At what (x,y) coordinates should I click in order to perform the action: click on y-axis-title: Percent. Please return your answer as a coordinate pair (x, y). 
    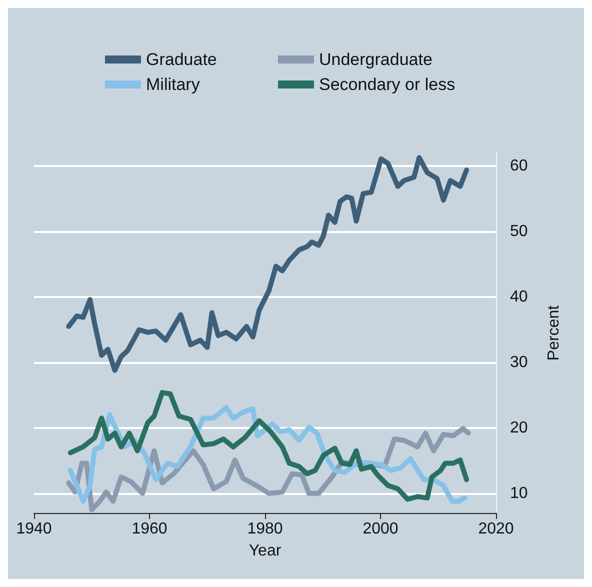
    Looking at the image, I should click on (554, 332).